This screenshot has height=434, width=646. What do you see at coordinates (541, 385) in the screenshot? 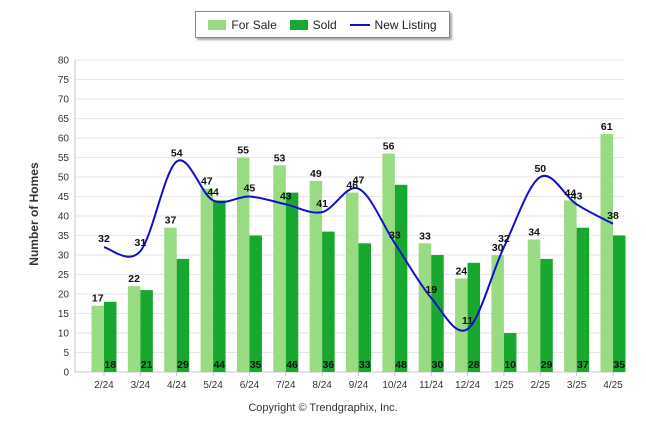
I see `x-tick-label: 2/25` at bounding box center [541, 385].